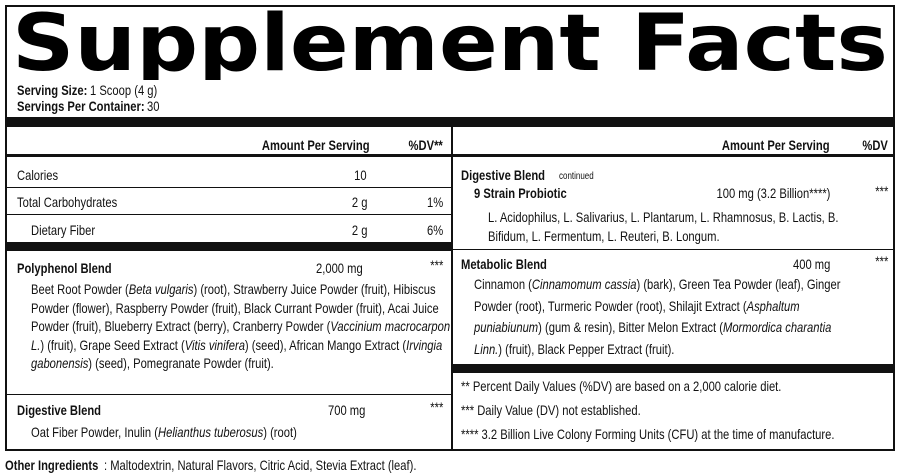  What do you see at coordinates (52, 465) in the screenshot?
I see `other-label: Other Ingredients` at bounding box center [52, 465].